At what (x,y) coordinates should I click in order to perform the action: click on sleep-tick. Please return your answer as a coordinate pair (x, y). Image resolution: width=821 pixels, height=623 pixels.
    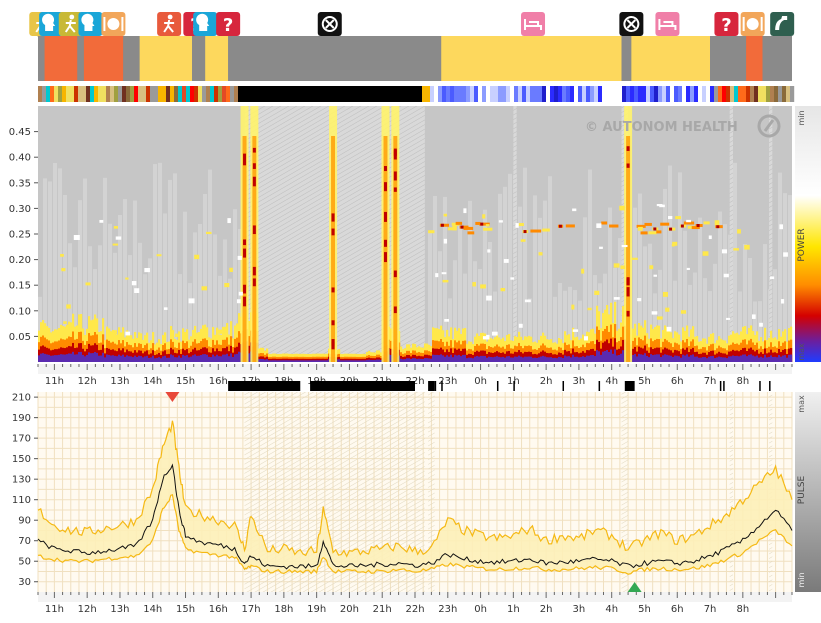
    Looking at the image, I should click on (563, 386).